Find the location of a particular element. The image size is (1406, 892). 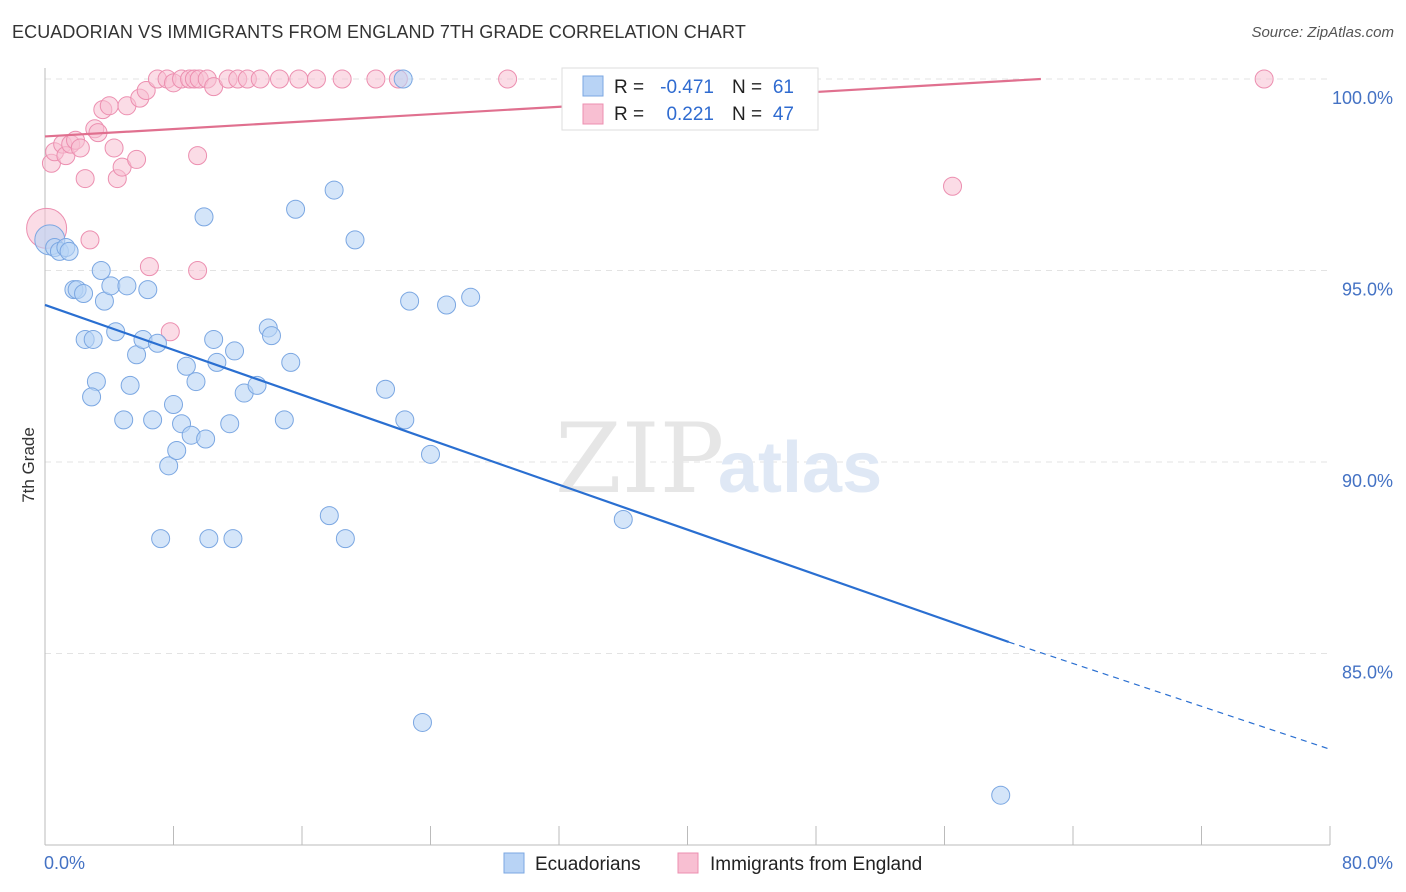

chart-source: Source: ZipAtlas.com is located at coordinates (1322, 32).